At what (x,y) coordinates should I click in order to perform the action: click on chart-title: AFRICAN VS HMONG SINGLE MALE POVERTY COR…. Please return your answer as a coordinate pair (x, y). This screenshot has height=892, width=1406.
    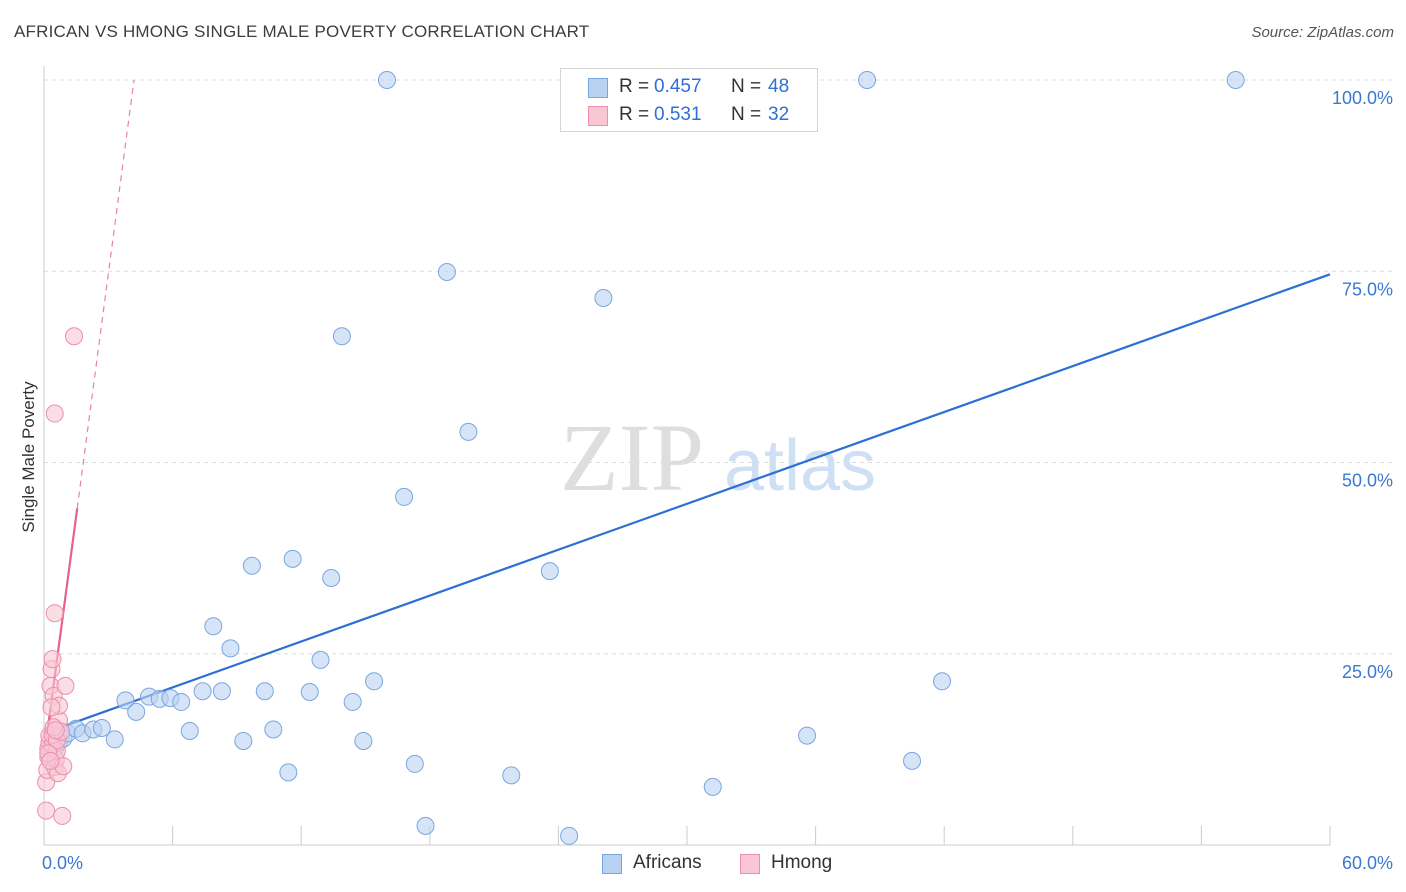
    Looking at the image, I should click on (302, 31).